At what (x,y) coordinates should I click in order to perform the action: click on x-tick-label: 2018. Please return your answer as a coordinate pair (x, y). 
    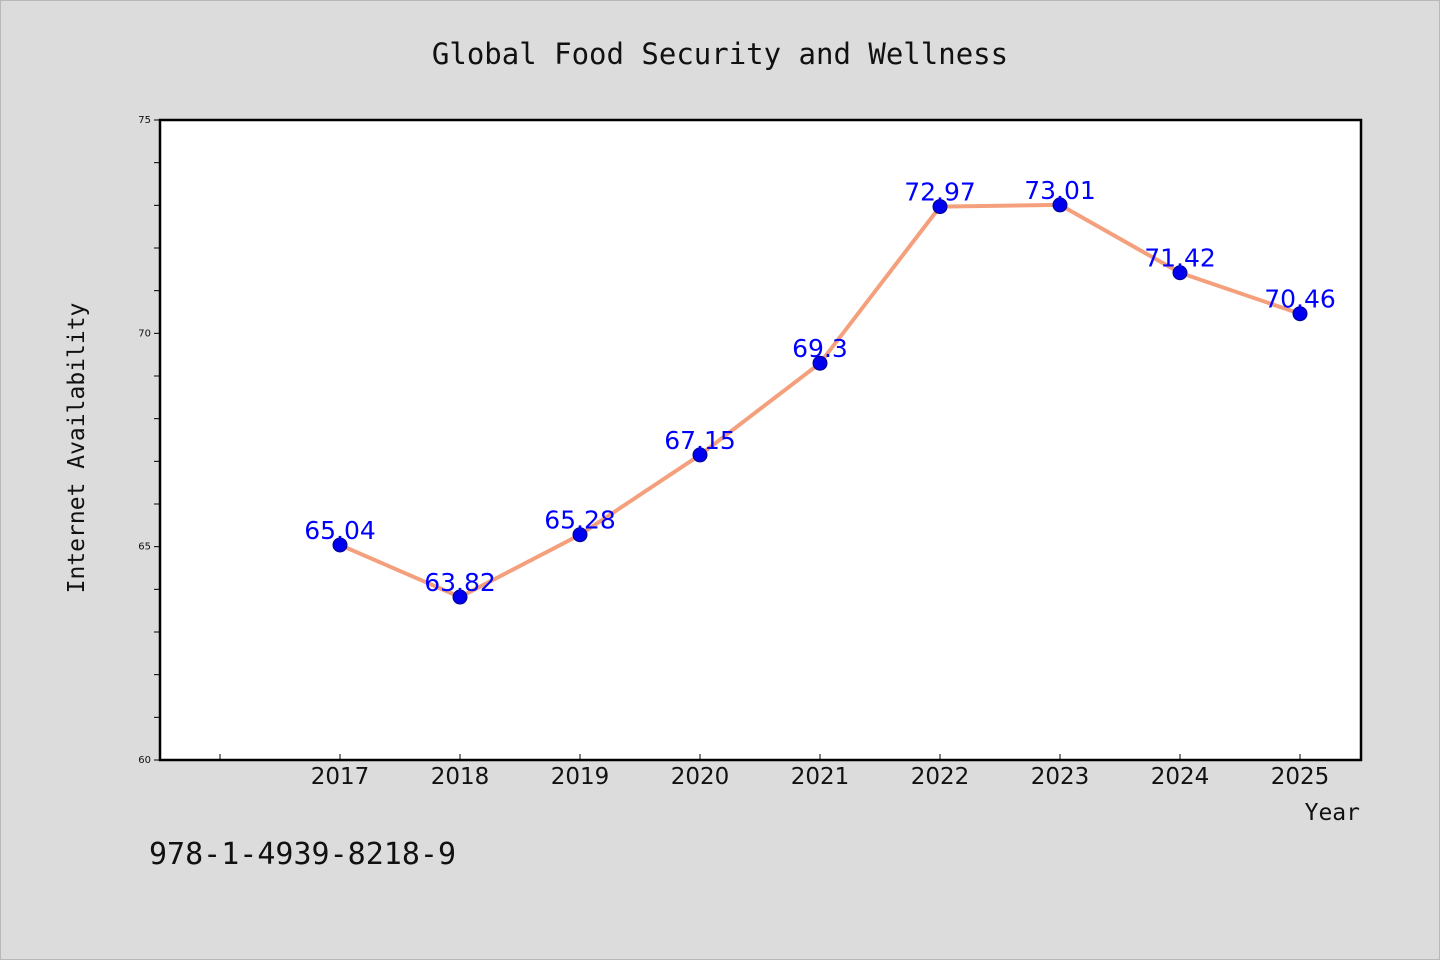
    Looking at the image, I should click on (460, 777).